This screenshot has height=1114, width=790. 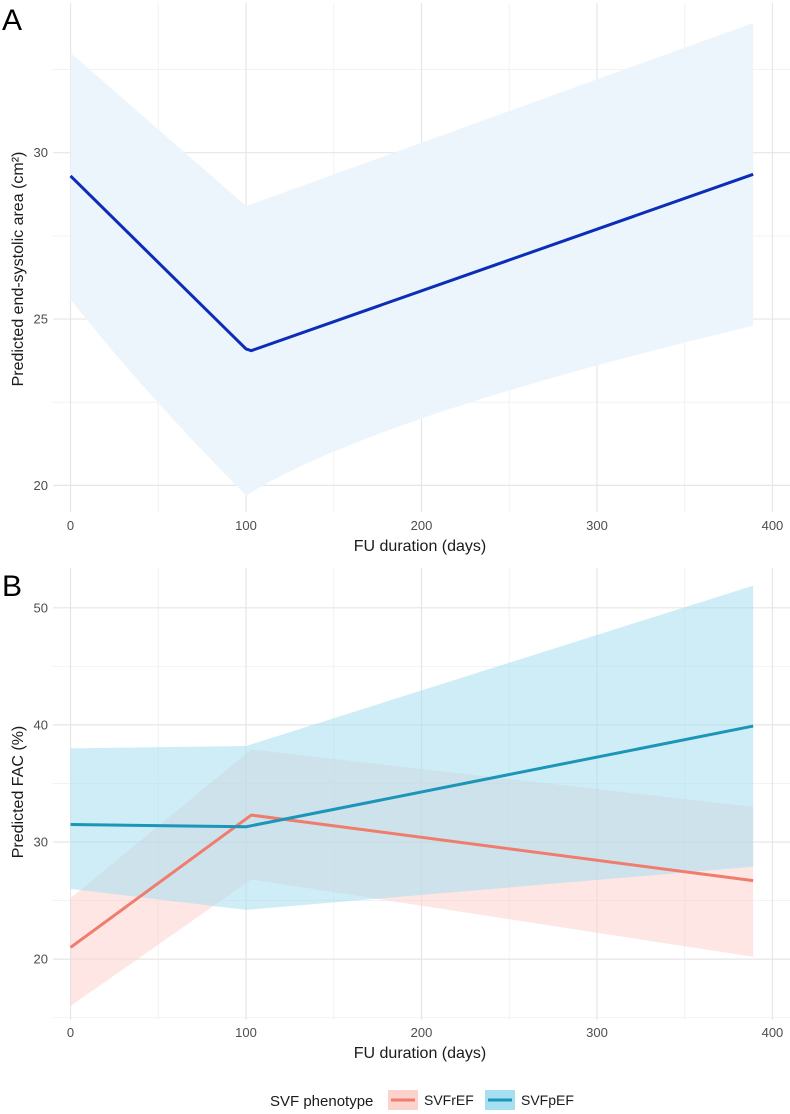 What do you see at coordinates (41, 783) in the screenshot?
I see `panel-b-y-ticks: 20 30 40 50` at bounding box center [41, 783].